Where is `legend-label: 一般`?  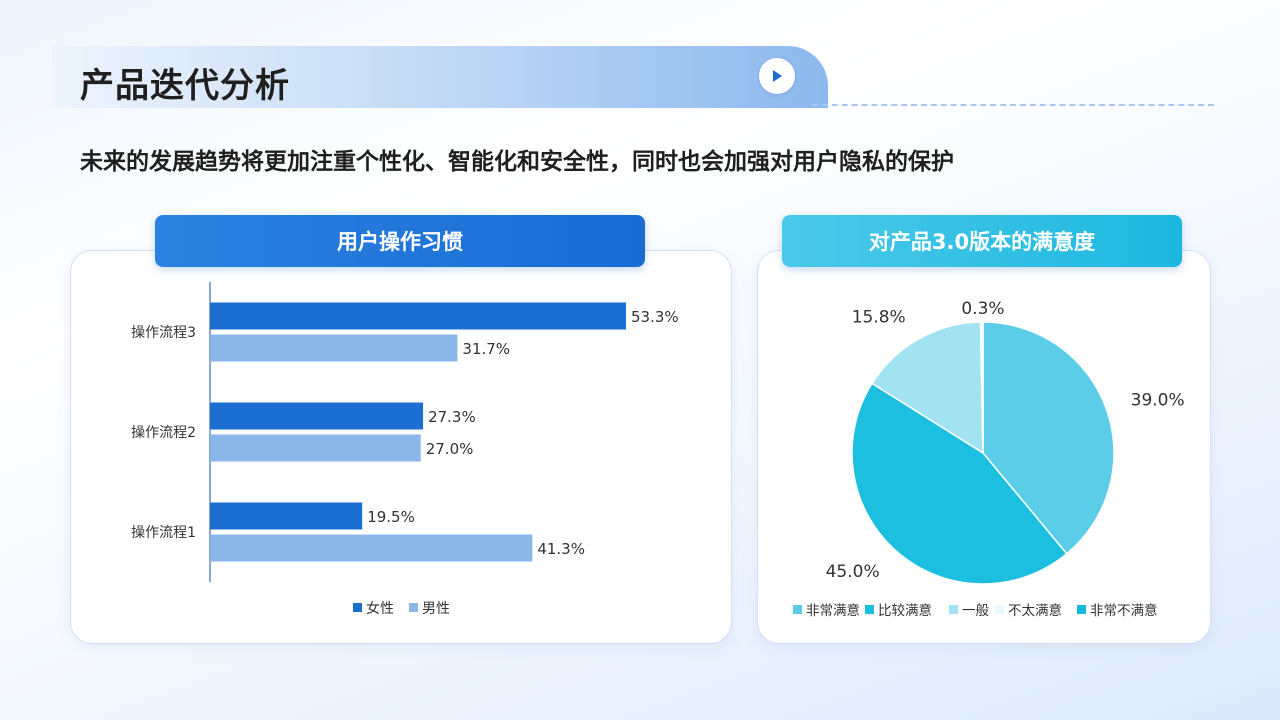 legend-label: 一般 is located at coordinates (976, 611).